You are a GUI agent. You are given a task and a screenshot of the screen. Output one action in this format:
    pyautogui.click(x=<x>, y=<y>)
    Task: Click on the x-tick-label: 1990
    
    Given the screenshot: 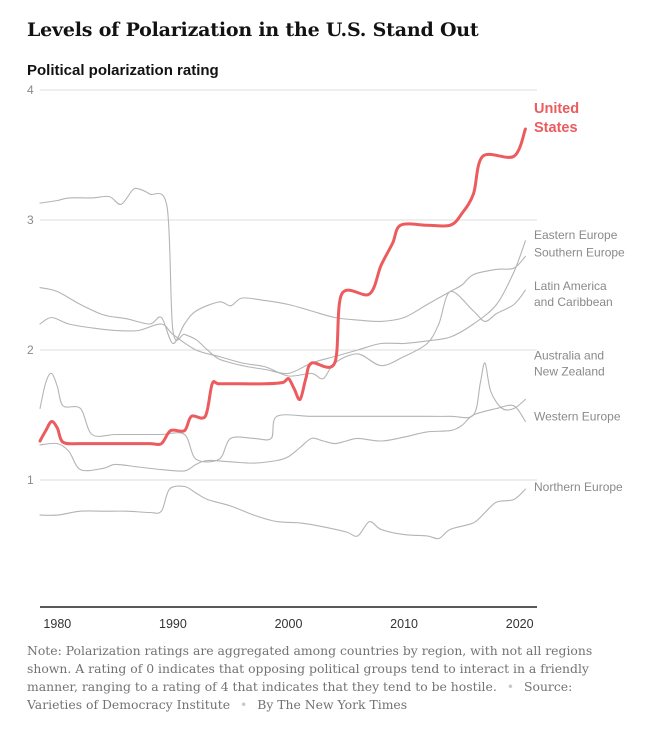 What is the action you would take?
    pyautogui.click(x=173, y=624)
    